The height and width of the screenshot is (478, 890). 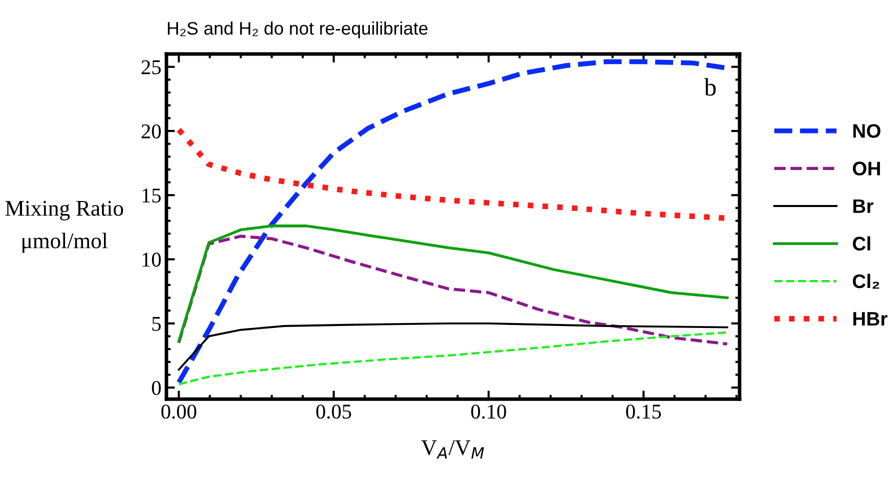 I want to click on x-axis-title: V$_{A}$/V$_{M}$, so click(x=452, y=449).